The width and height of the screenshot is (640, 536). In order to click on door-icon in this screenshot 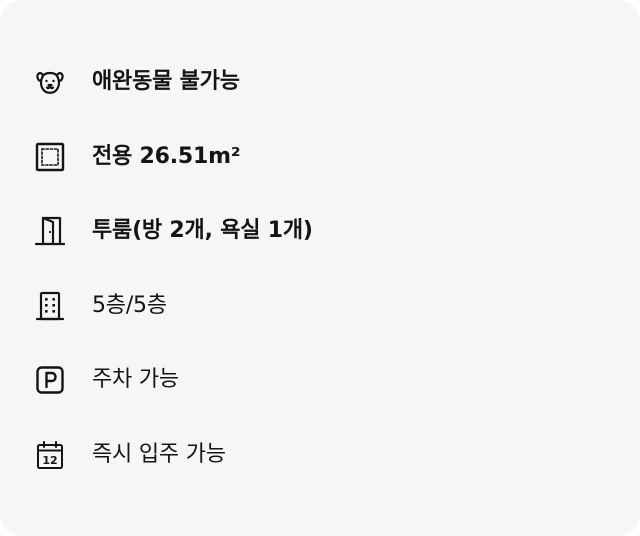, I will do `click(50, 231)`.